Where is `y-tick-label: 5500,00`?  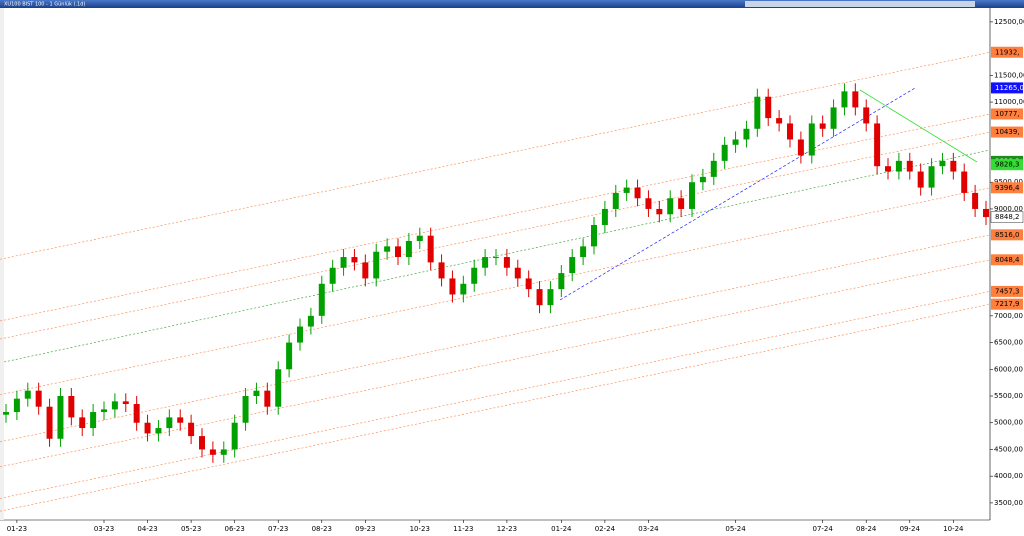
y-tick-label: 5500,00 is located at coordinates (1008, 396).